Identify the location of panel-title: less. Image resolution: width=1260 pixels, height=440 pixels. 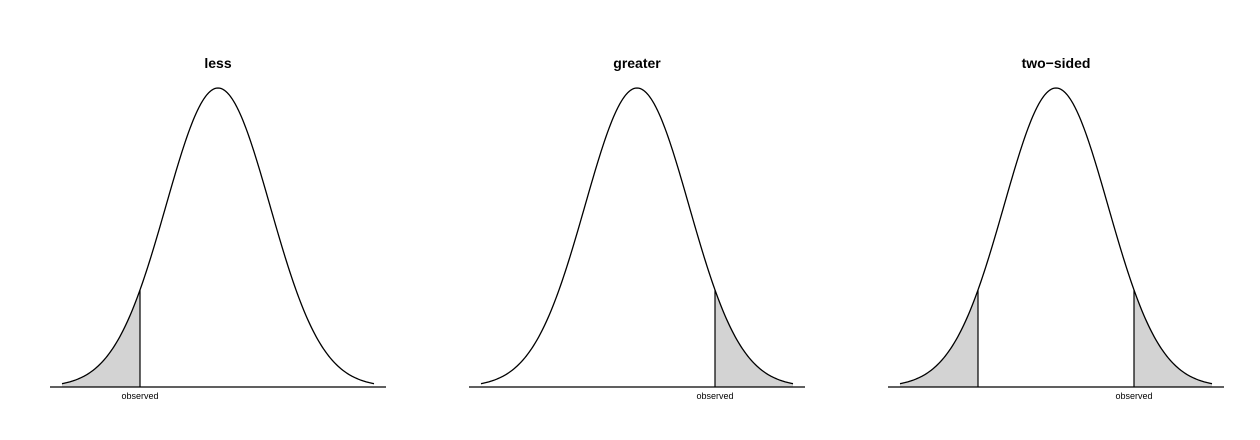
(217, 63).